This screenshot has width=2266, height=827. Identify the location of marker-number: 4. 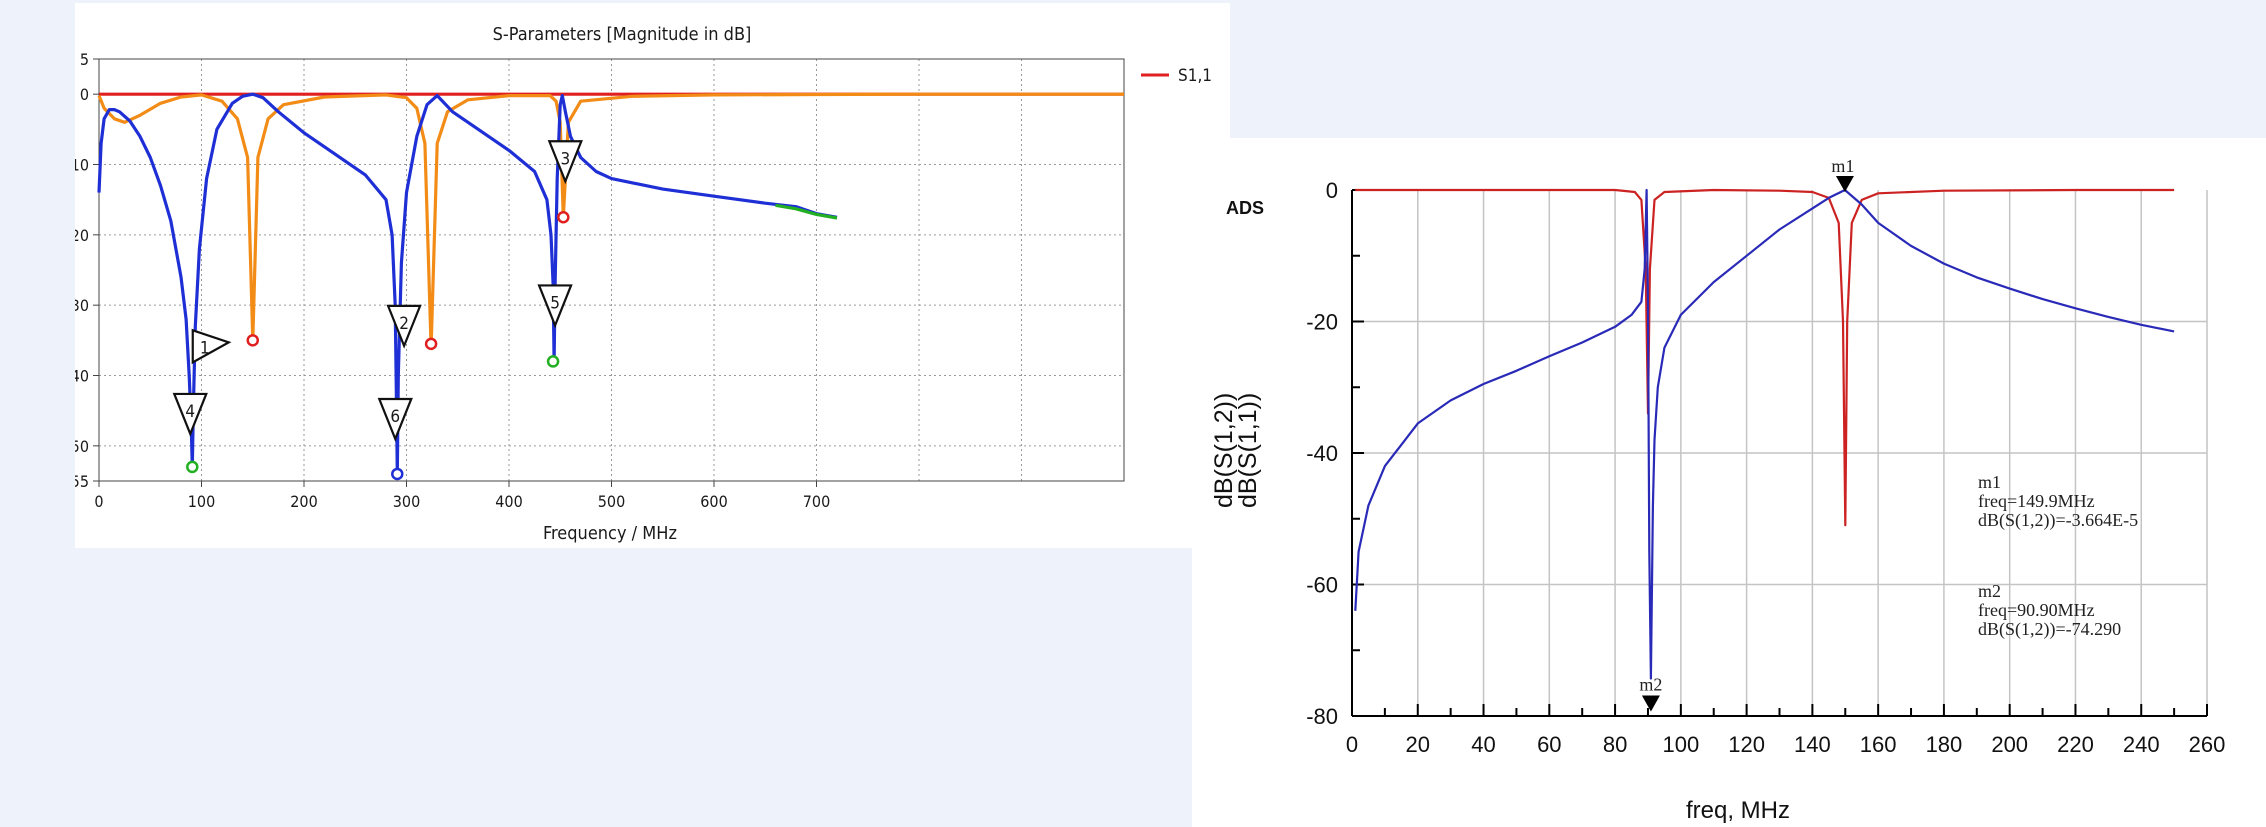
(190, 412).